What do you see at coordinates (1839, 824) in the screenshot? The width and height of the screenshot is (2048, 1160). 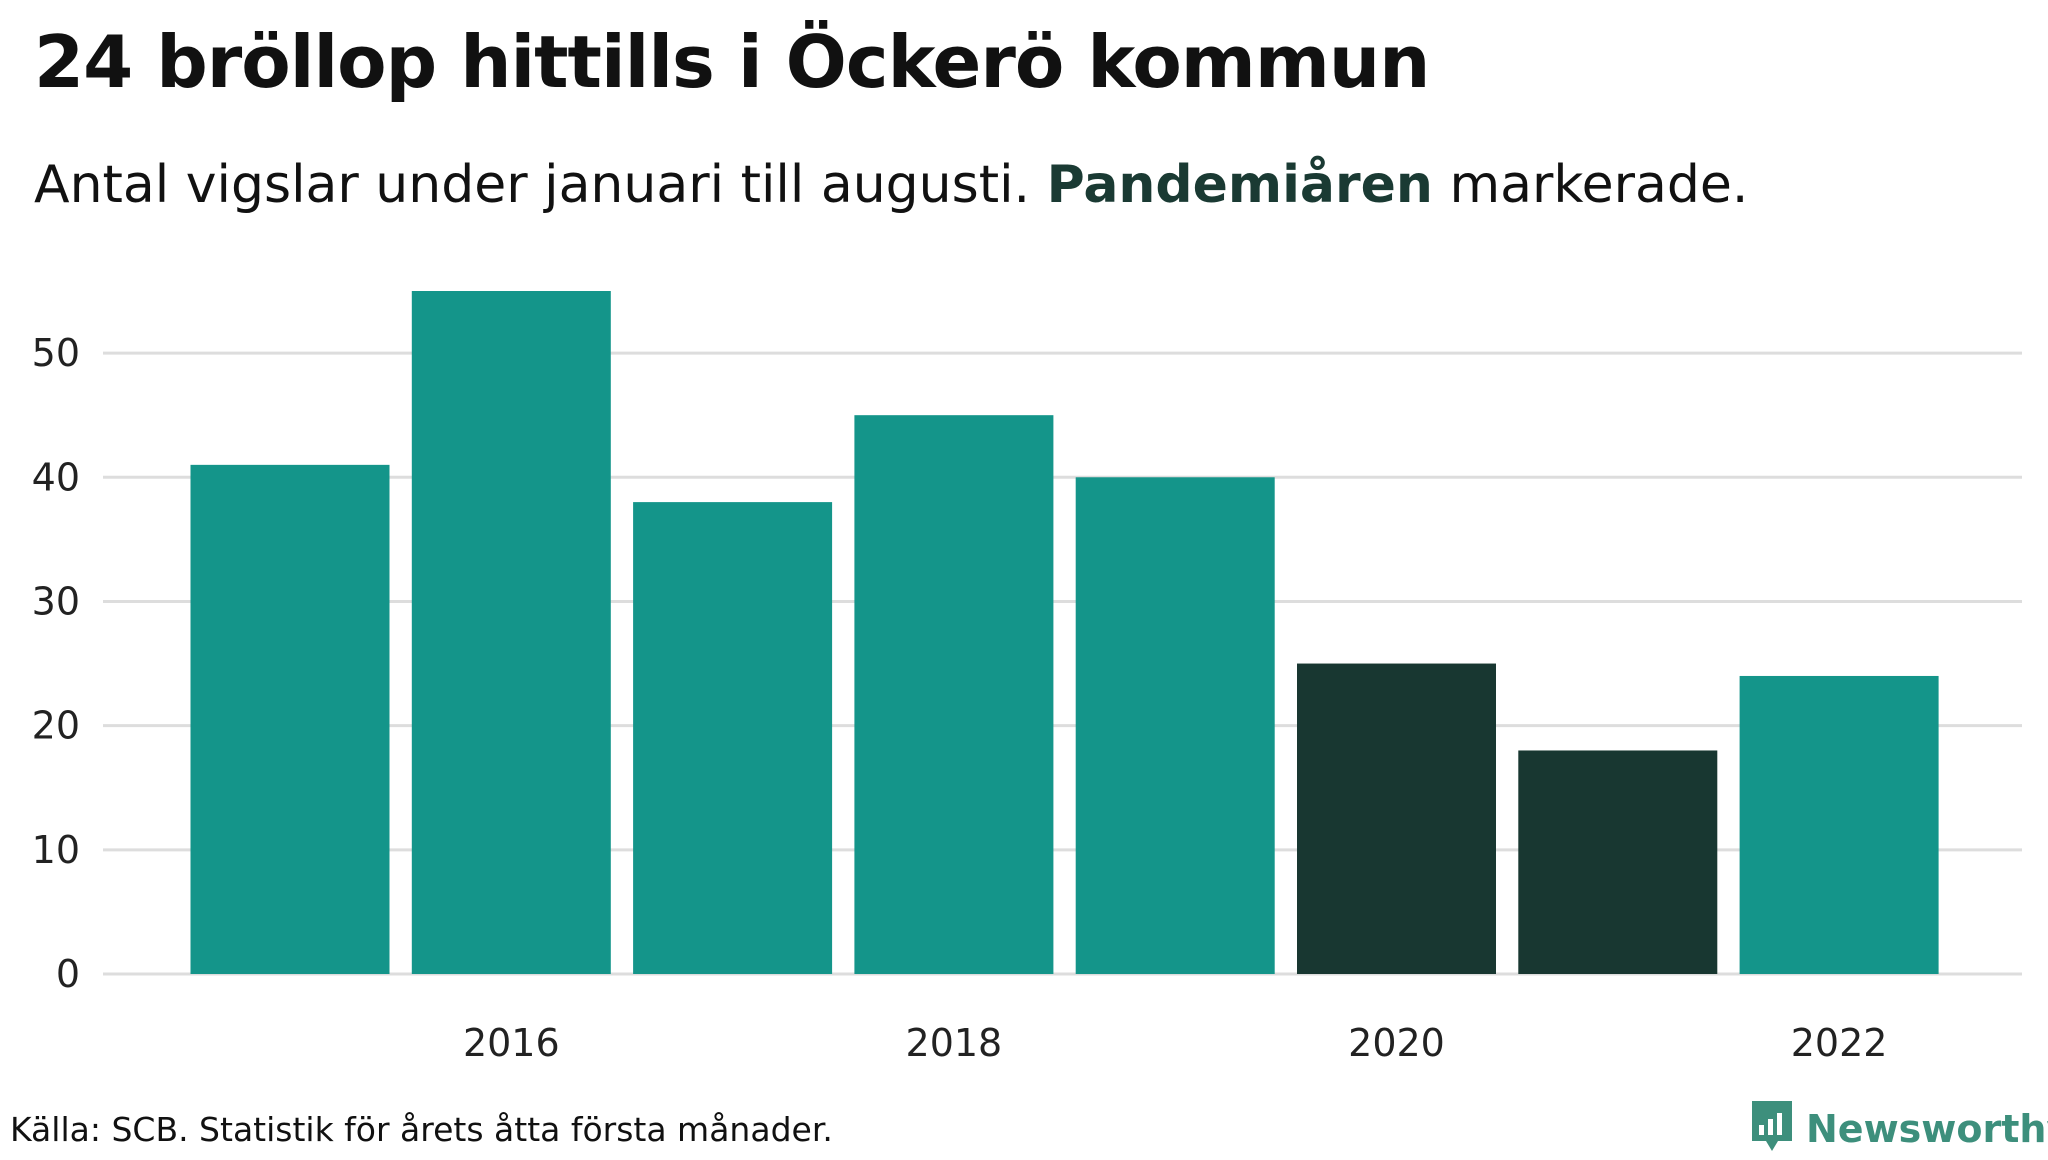 I see `bar-2022` at bounding box center [1839, 824].